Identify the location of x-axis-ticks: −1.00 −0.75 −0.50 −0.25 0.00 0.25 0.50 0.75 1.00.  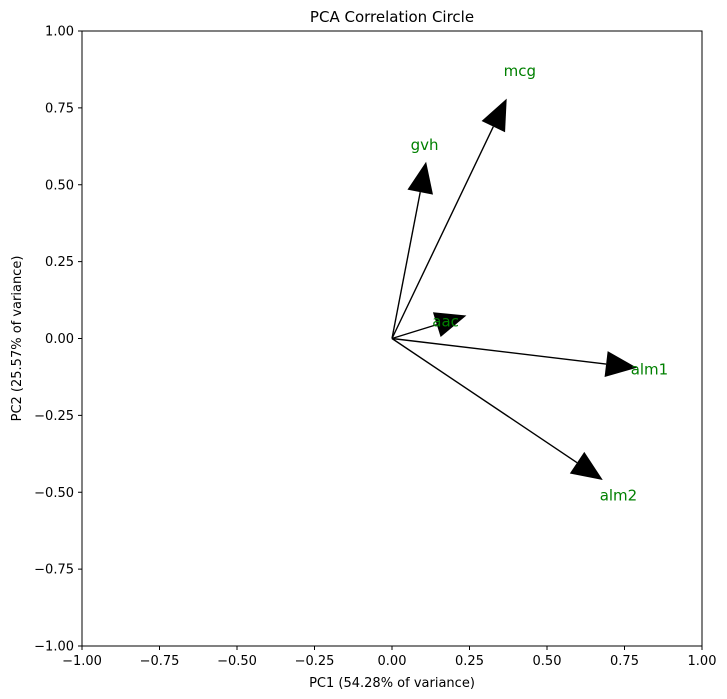
(389, 657).